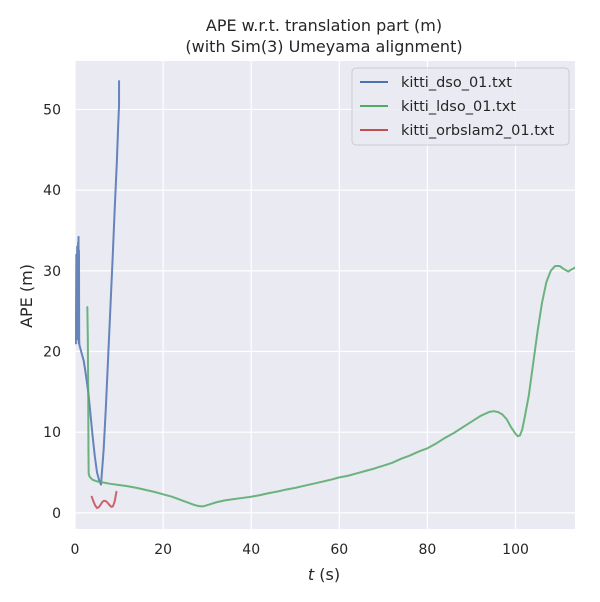 This screenshot has width=600, height=602. I want to click on chart-title-line2: (with Sim(3) Umeyama alignment), so click(323, 46).